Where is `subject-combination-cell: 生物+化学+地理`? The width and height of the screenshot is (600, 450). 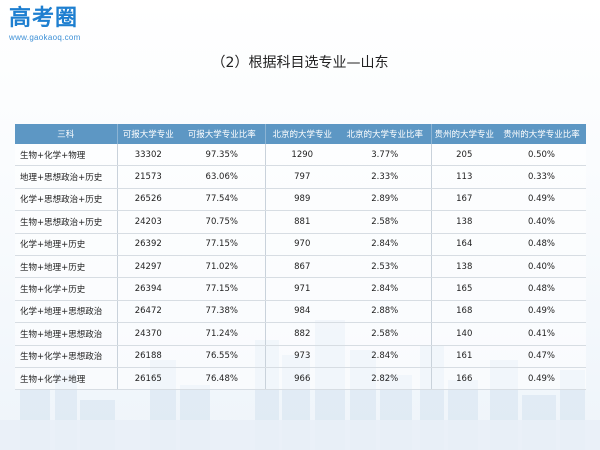 subject-combination-cell: 生物+化学+地理 is located at coordinates (66, 379).